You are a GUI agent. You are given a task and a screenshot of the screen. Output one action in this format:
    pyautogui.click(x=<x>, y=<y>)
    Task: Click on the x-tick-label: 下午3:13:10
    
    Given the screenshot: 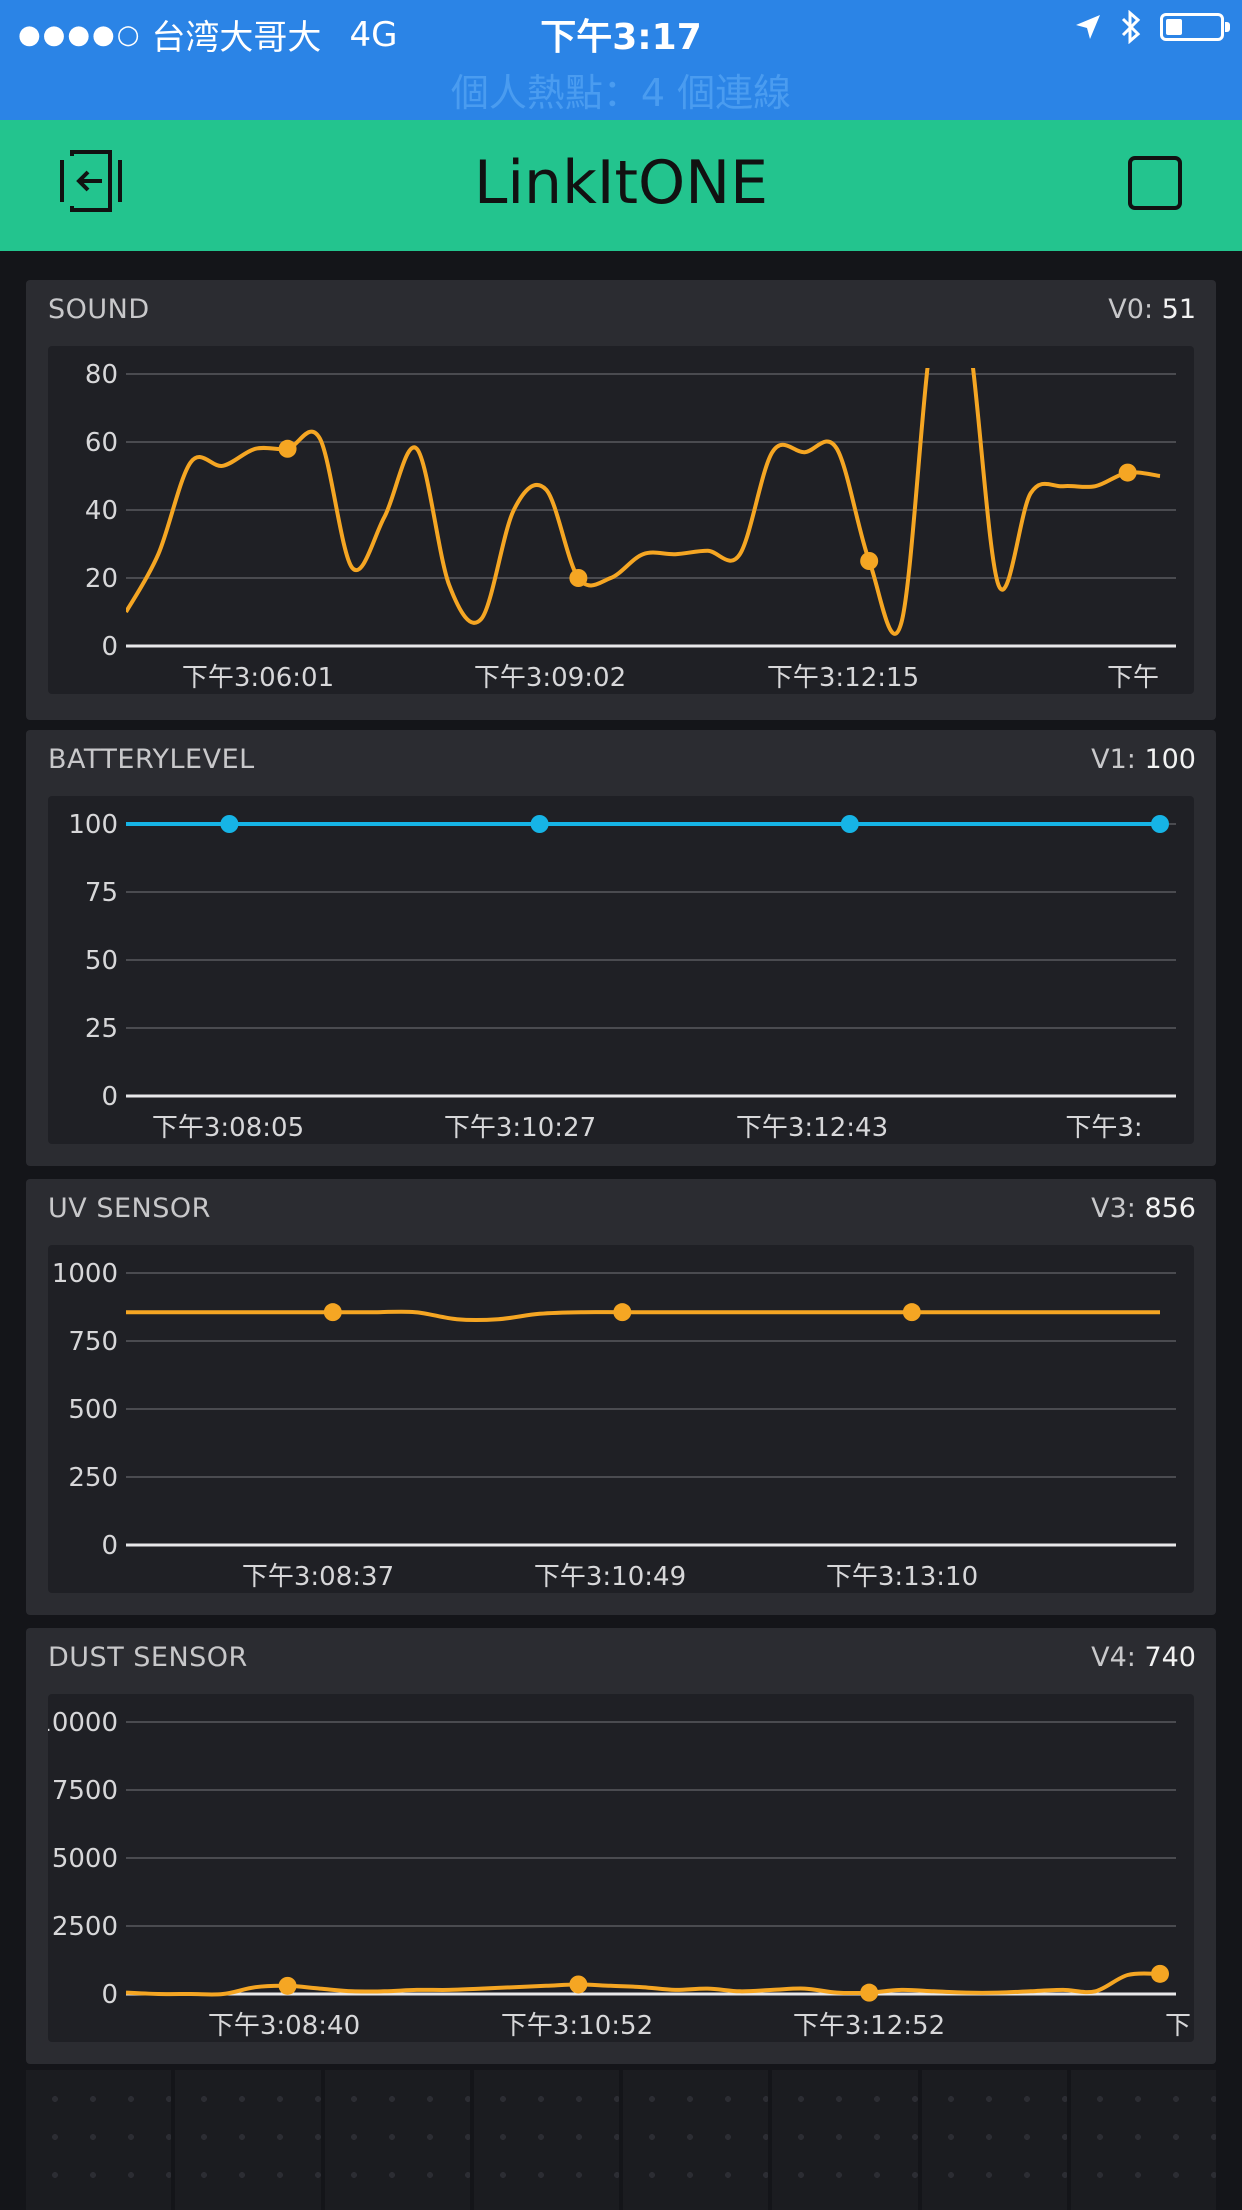 What is the action you would take?
    pyautogui.click(x=902, y=1577)
    